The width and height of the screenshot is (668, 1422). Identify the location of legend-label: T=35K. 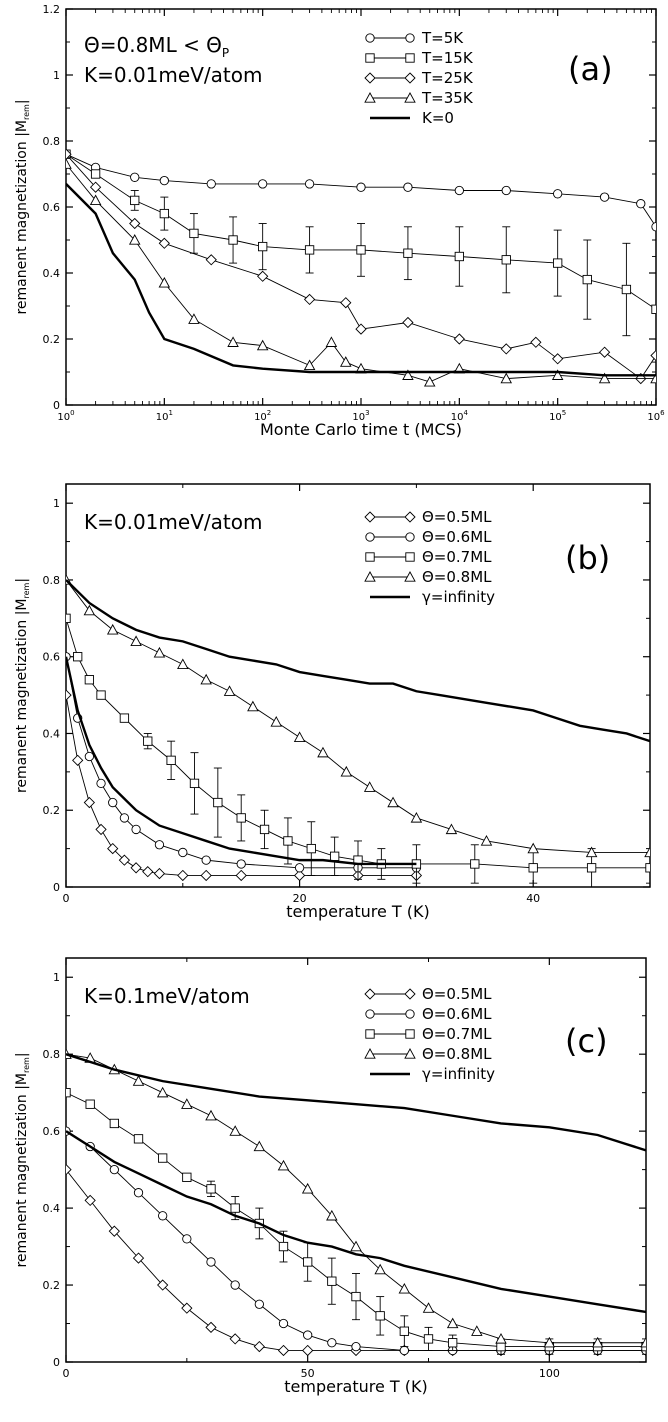
(447, 98).